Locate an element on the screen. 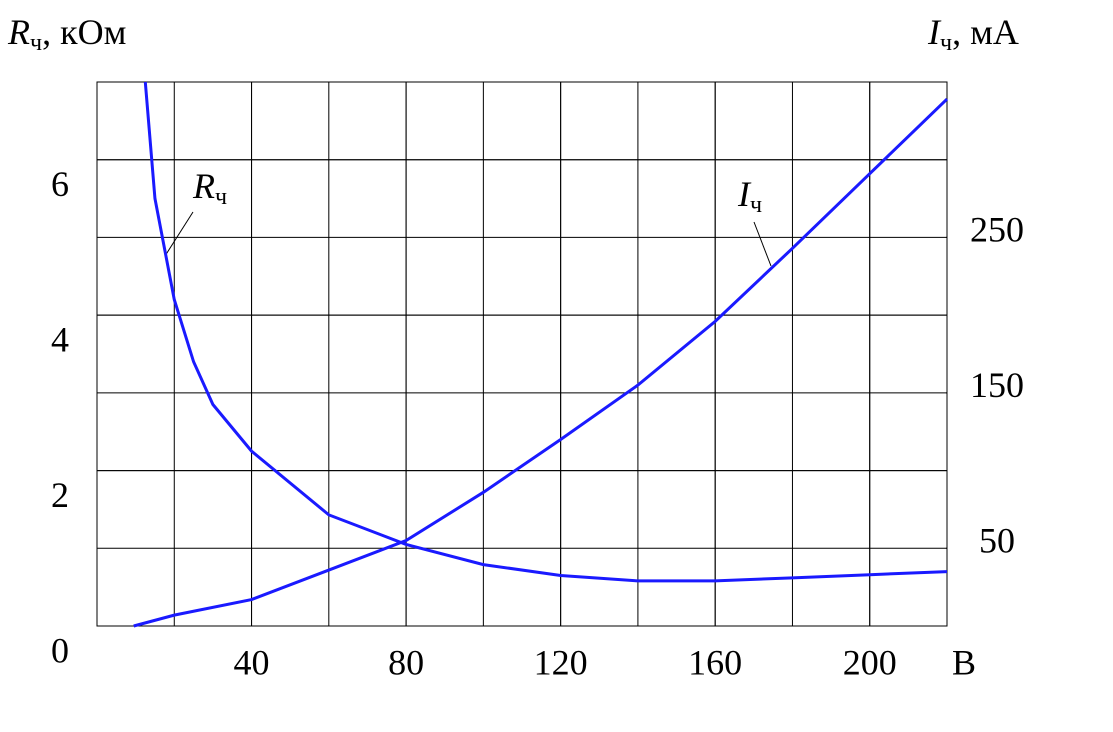 The image size is (1113, 732). series-label: Rч is located at coordinates (209, 187).